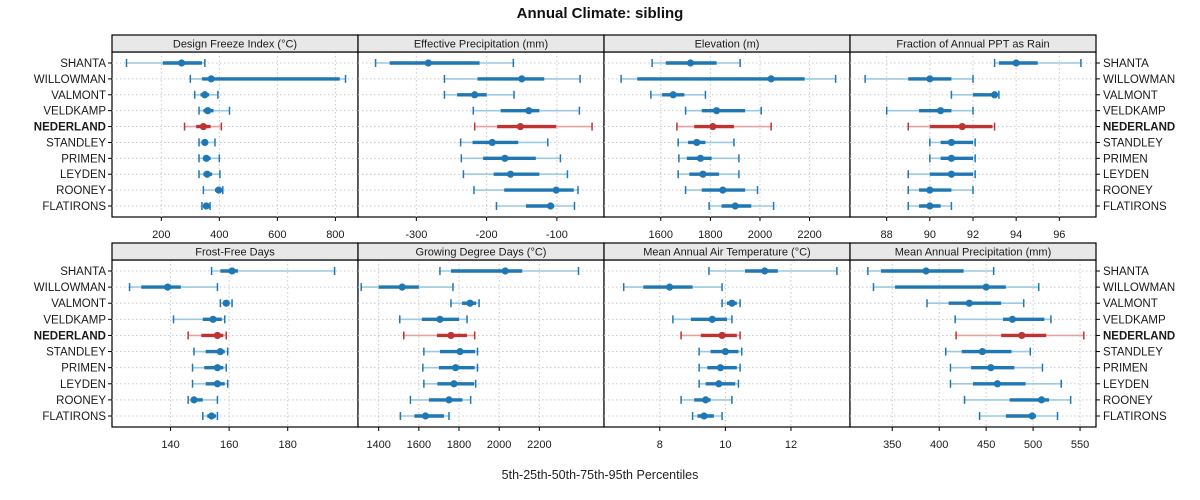 Image resolution: width=1200 pixels, height=500 pixels. What do you see at coordinates (416, 235) in the screenshot?
I see `axis-tick-label: -300` at bounding box center [416, 235].